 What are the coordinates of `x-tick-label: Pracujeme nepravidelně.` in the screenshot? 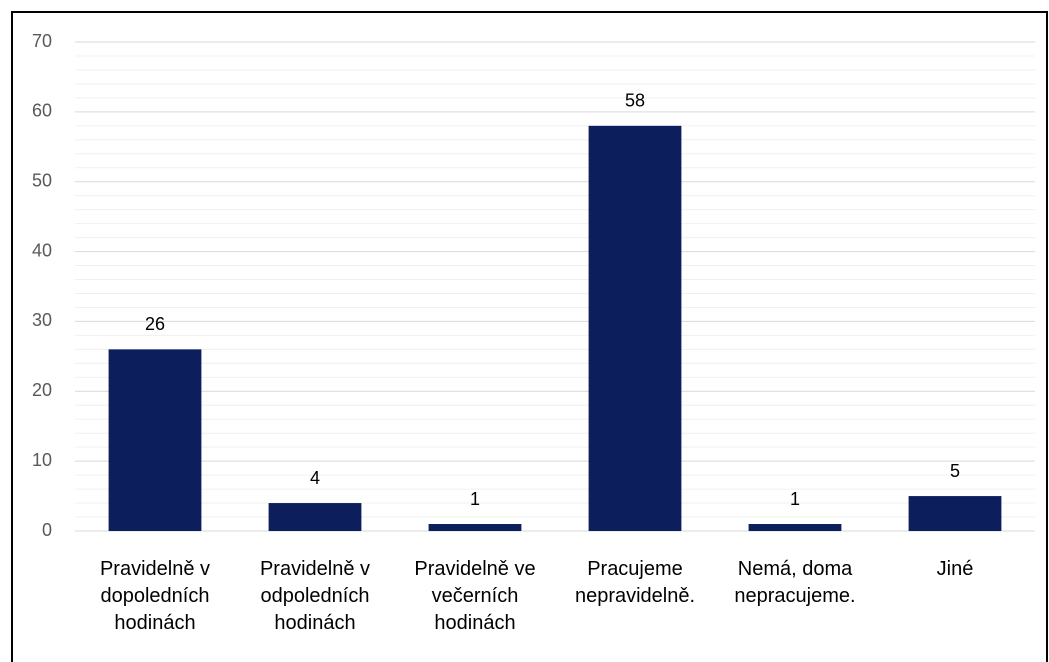 It's located at (635, 582).